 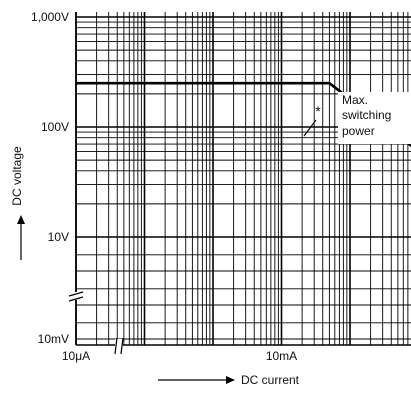 What do you see at coordinates (281, 356) in the screenshot?
I see `x-tick-label: 10mA` at bounding box center [281, 356].